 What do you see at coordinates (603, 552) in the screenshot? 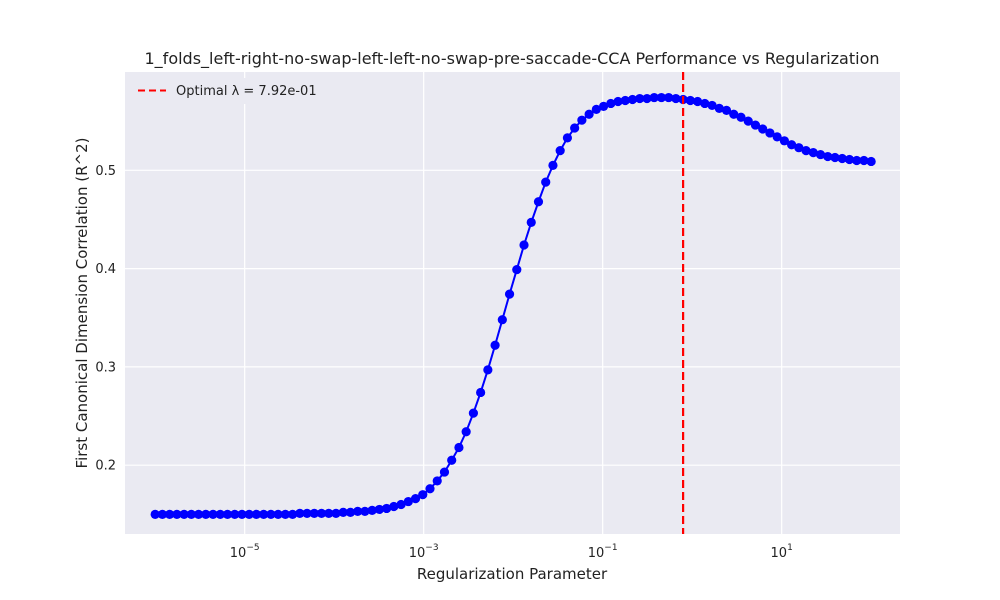
I see `x-tick-label: 10⁻¹` at bounding box center [603, 552].